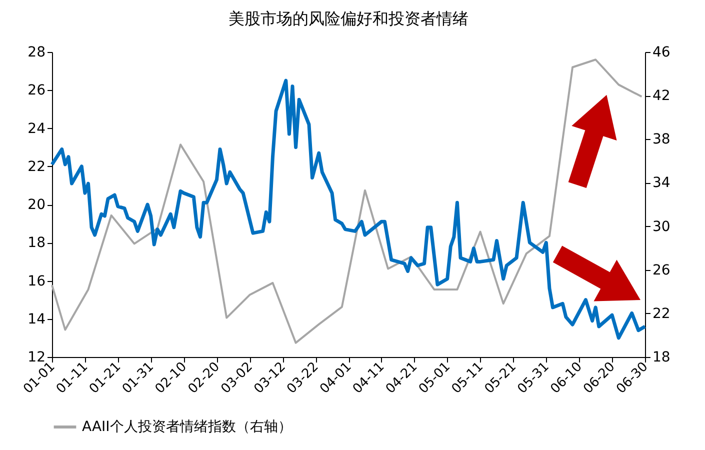 This screenshot has width=705, height=450. I want to click on y2-tick-label: 46, so click(661, 52).